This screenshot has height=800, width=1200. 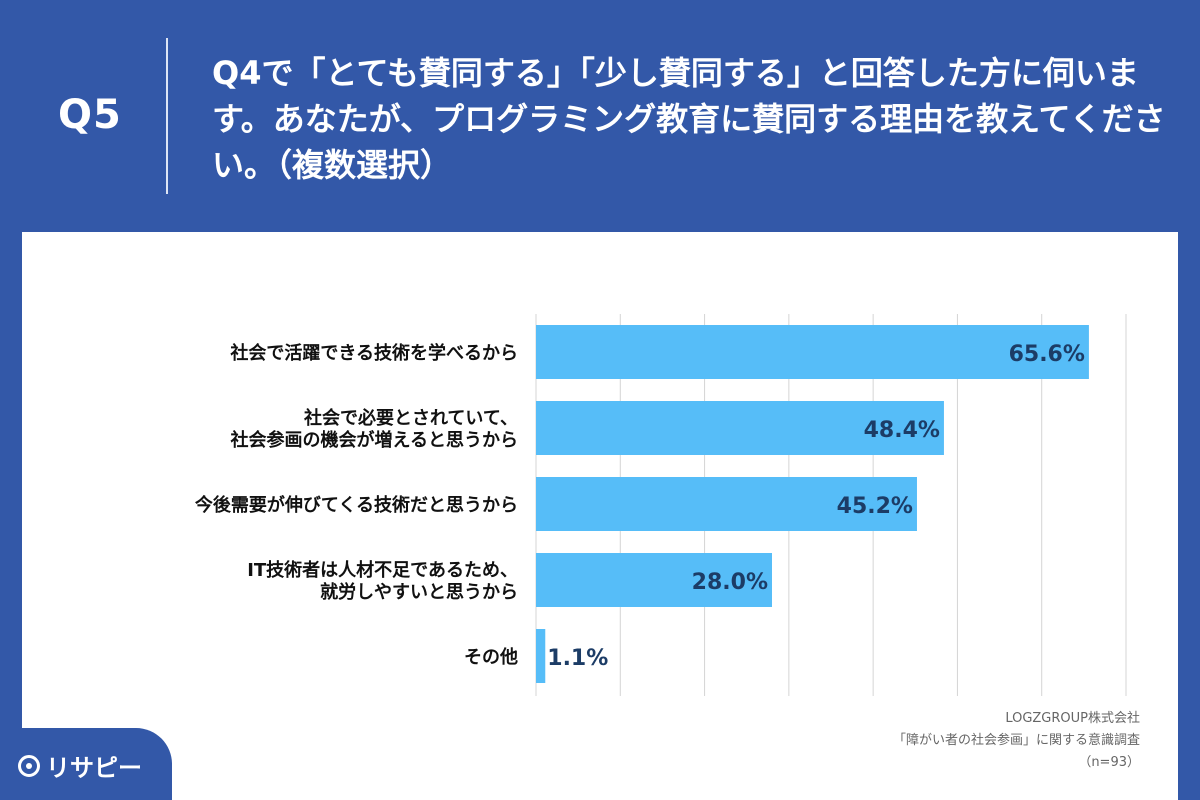 What do you see at coordinates (374, 353) in the screenshot?
I see `category-label: 社会で活躍できる技術を学べるから` at bounding box center [374, 353].